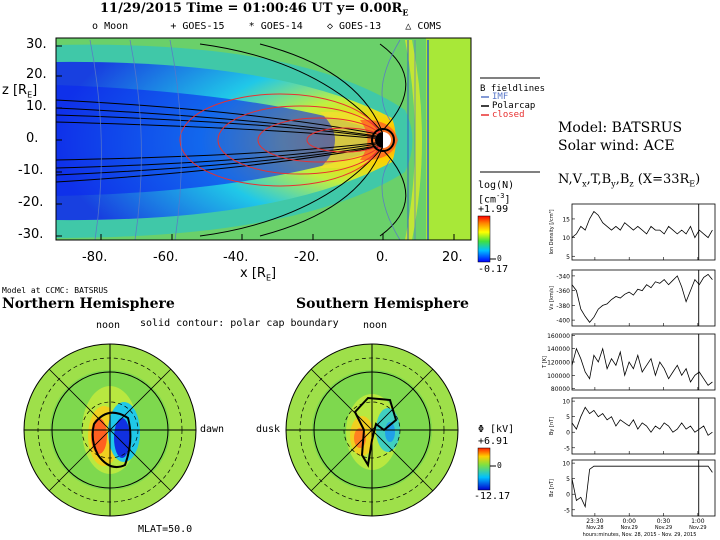 The width and height of the screenshot is (720, 540). I want to click on z-tick-label-0: 30., so click(36, 44).